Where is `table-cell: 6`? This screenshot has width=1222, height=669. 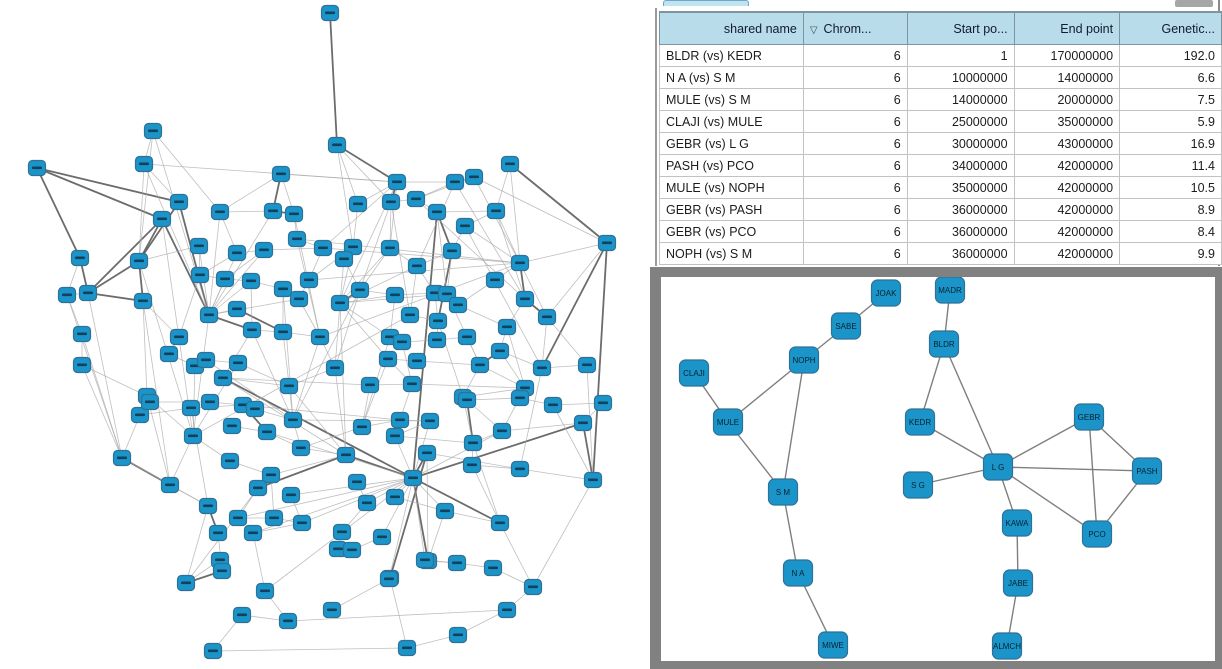 table-cell: 6 is located at coordinates (855, 209).